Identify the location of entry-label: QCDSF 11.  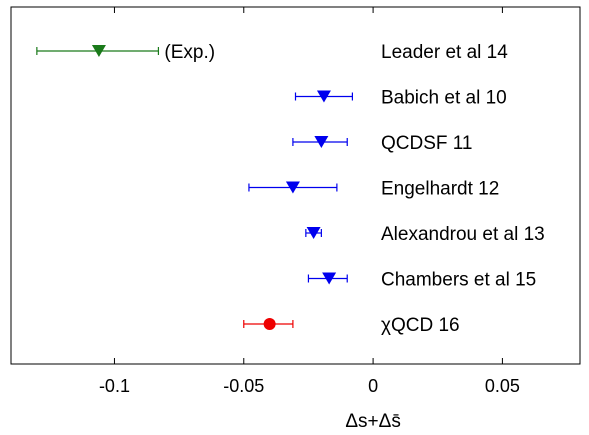
(427, 143).